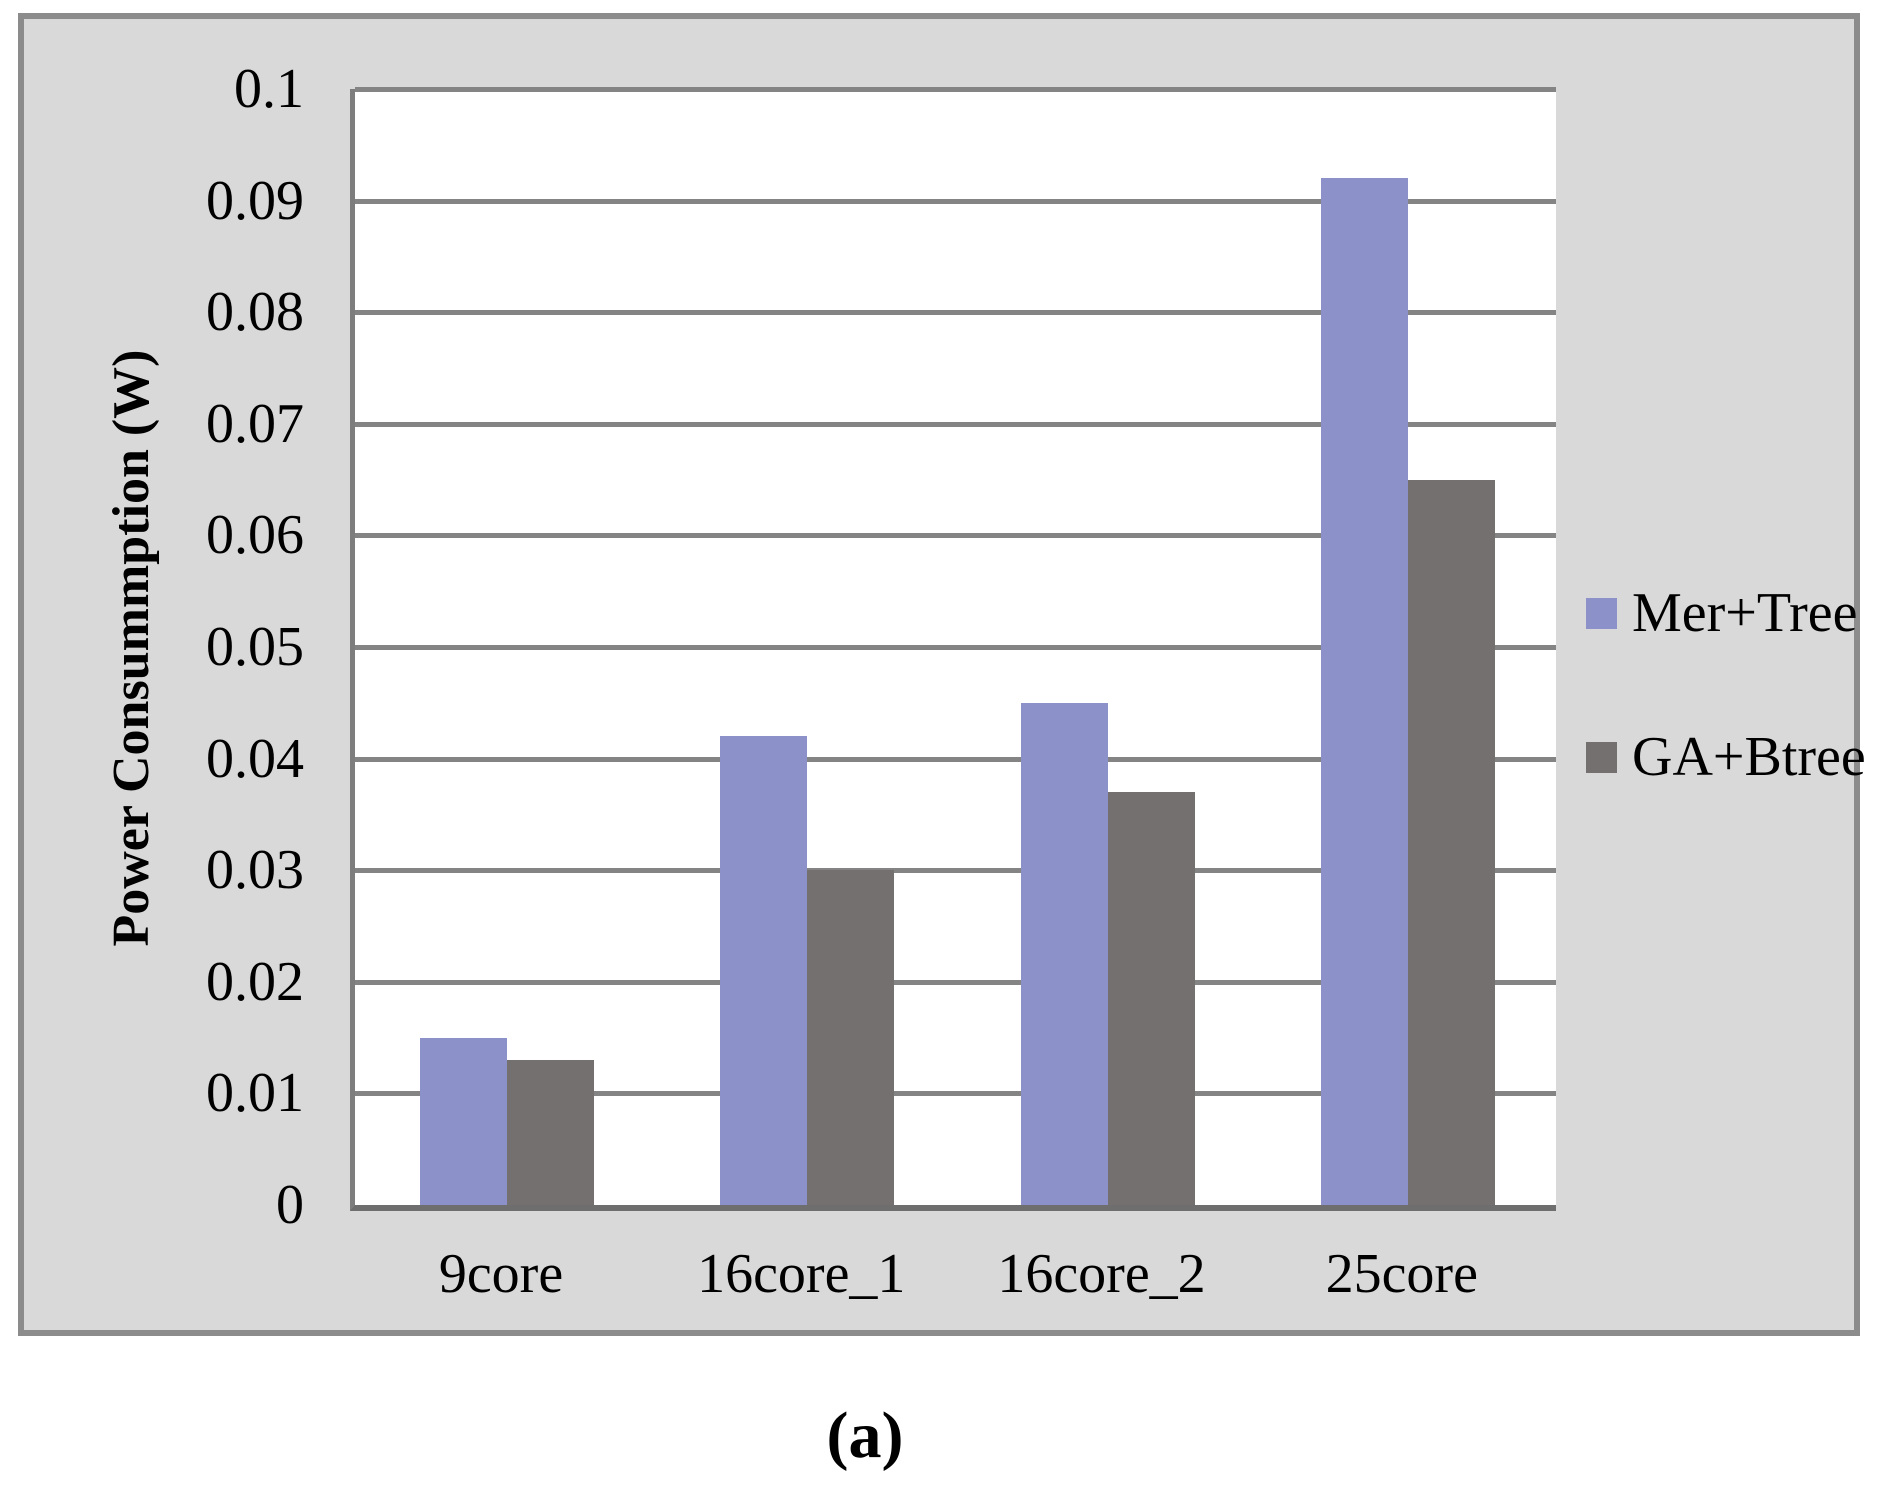 This screenshot has width=1878, height=1509. I want to click on y-tick-label: 0.06, so click(255, 535).